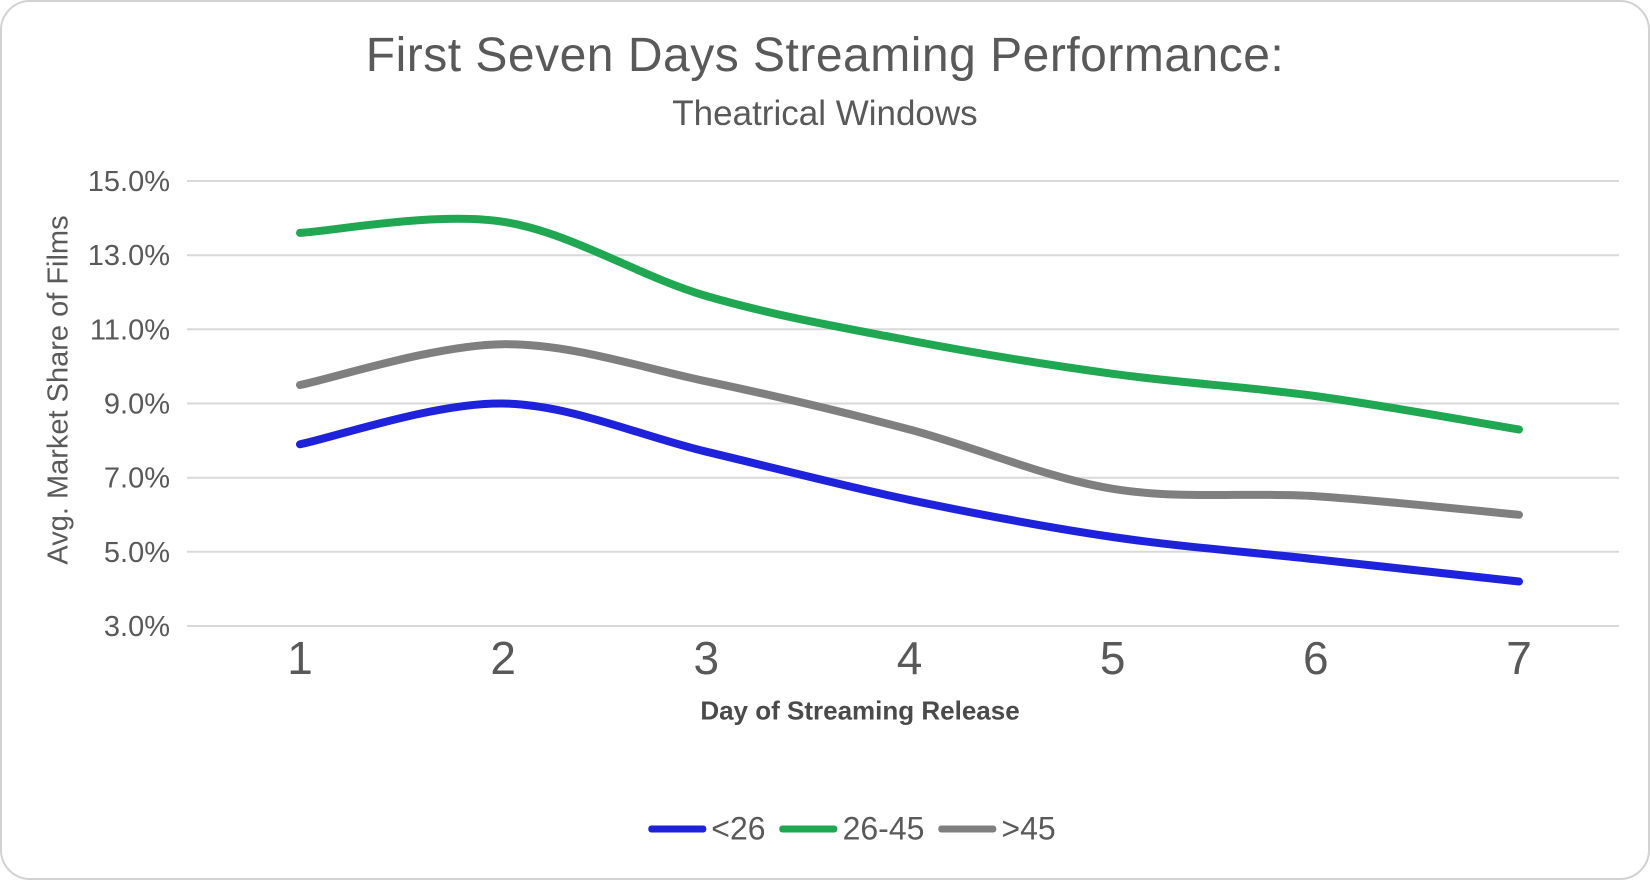  What do you see at coordinates (738, 828) in the screenshot?
I see `legend-label: <26` at bounding box center [738, 828].